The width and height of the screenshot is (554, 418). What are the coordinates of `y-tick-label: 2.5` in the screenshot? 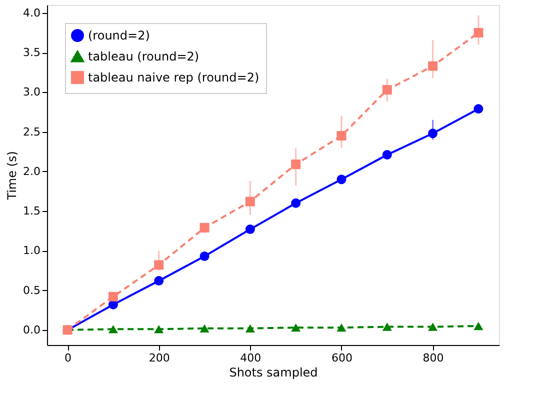 It's located at (31, 131).